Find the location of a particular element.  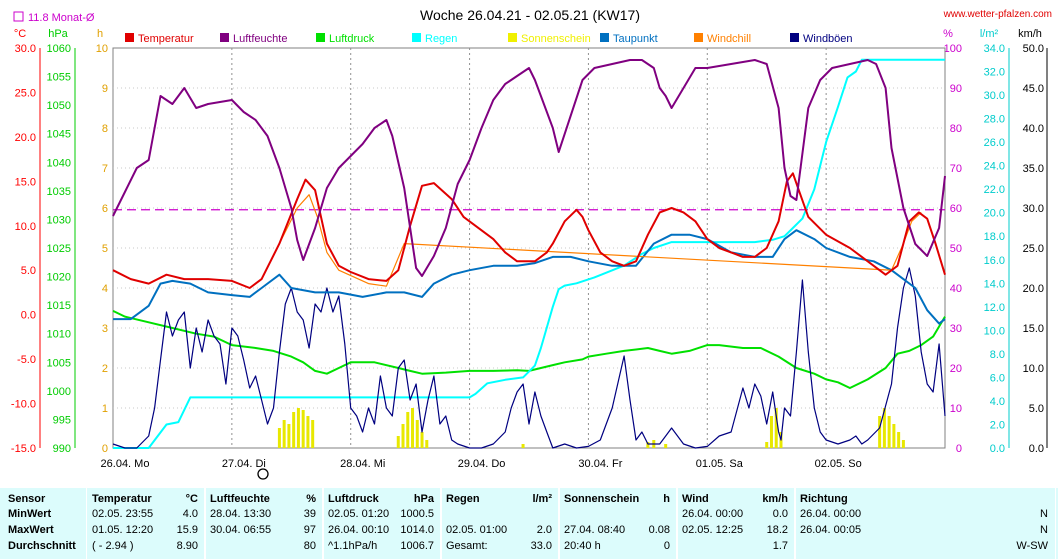

legend-label-6: Windchill is located at coordinates (729, 39).